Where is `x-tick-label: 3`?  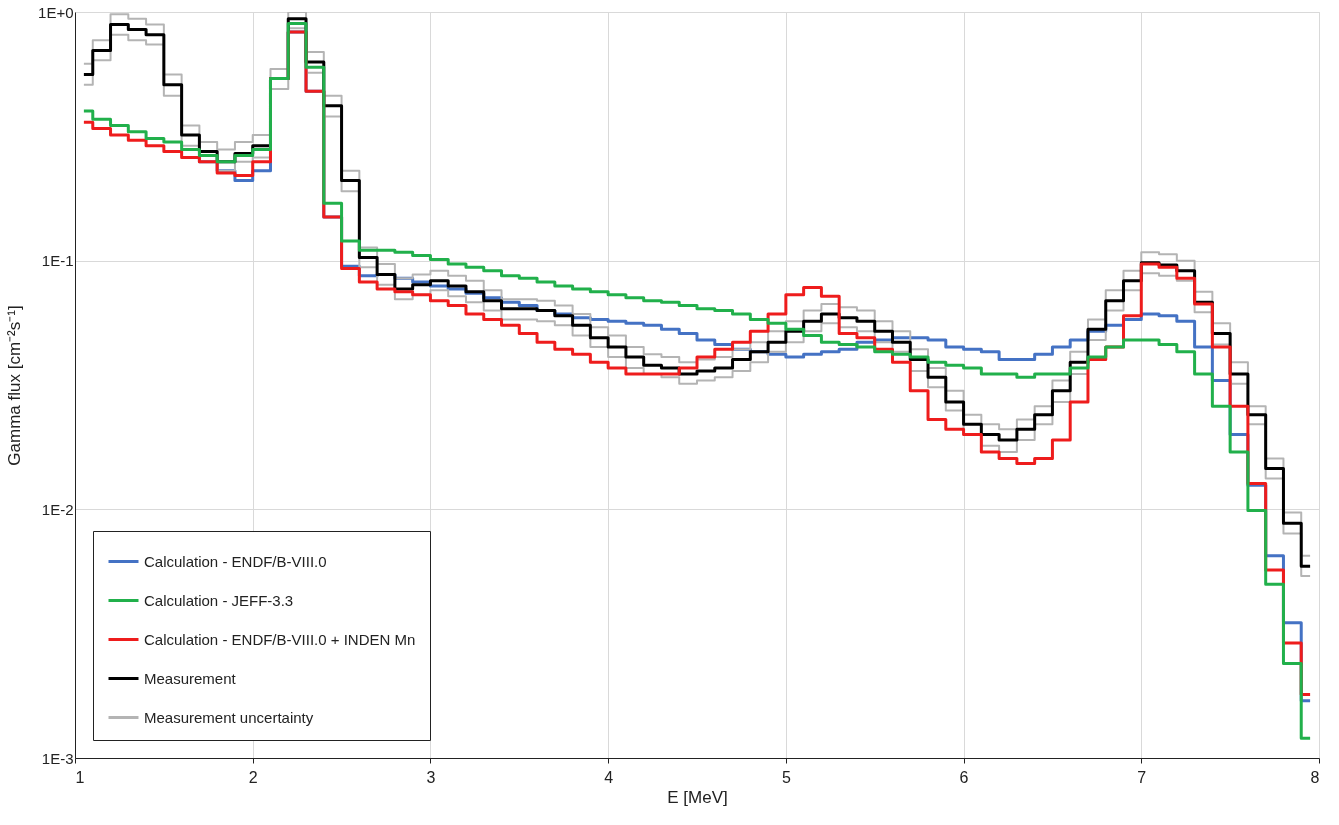
x-tick-label: 3 is located at coordinates (431, 777).